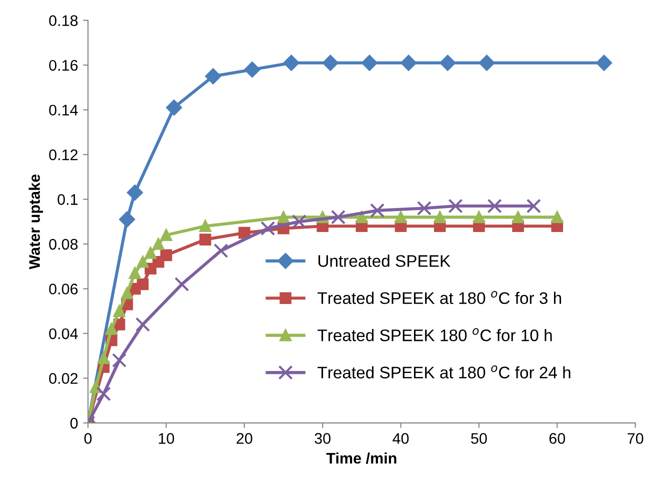 This screenshot has height=485, width=647. I want to click on legend-label: Treated SPEEK 180 $^{o}$C for 10 h, so click(435, 335).